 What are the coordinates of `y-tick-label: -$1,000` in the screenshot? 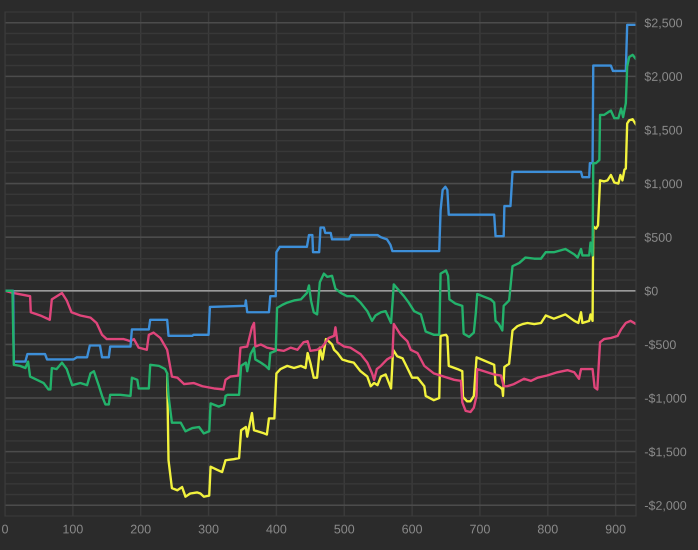 It's located at (665, 398).